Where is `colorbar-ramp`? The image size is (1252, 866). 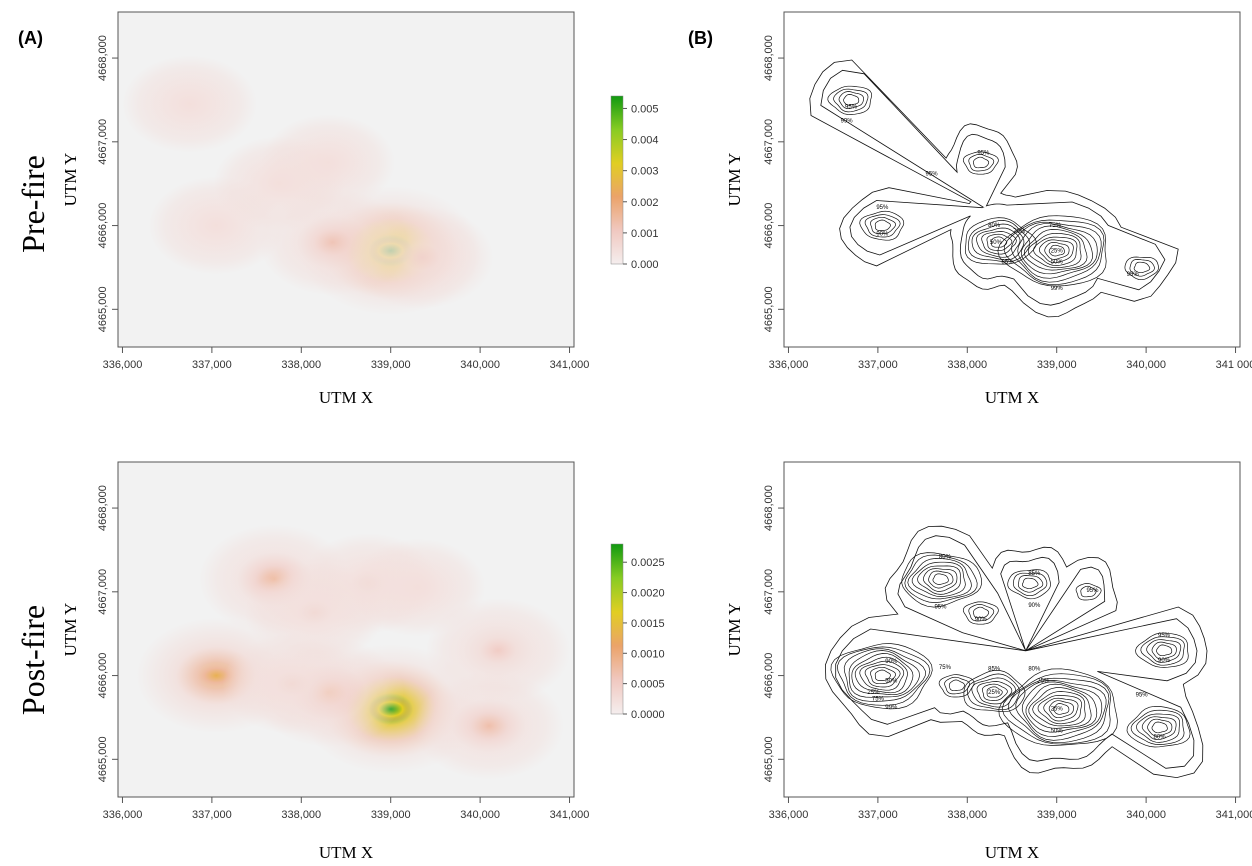 colorbar-ramp is located at coordinates (617, 629).